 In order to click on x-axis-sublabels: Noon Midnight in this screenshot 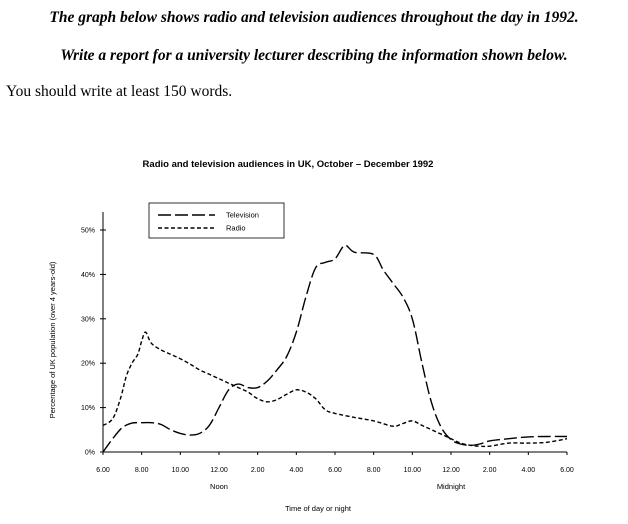, I will do `click(338, 486)`.